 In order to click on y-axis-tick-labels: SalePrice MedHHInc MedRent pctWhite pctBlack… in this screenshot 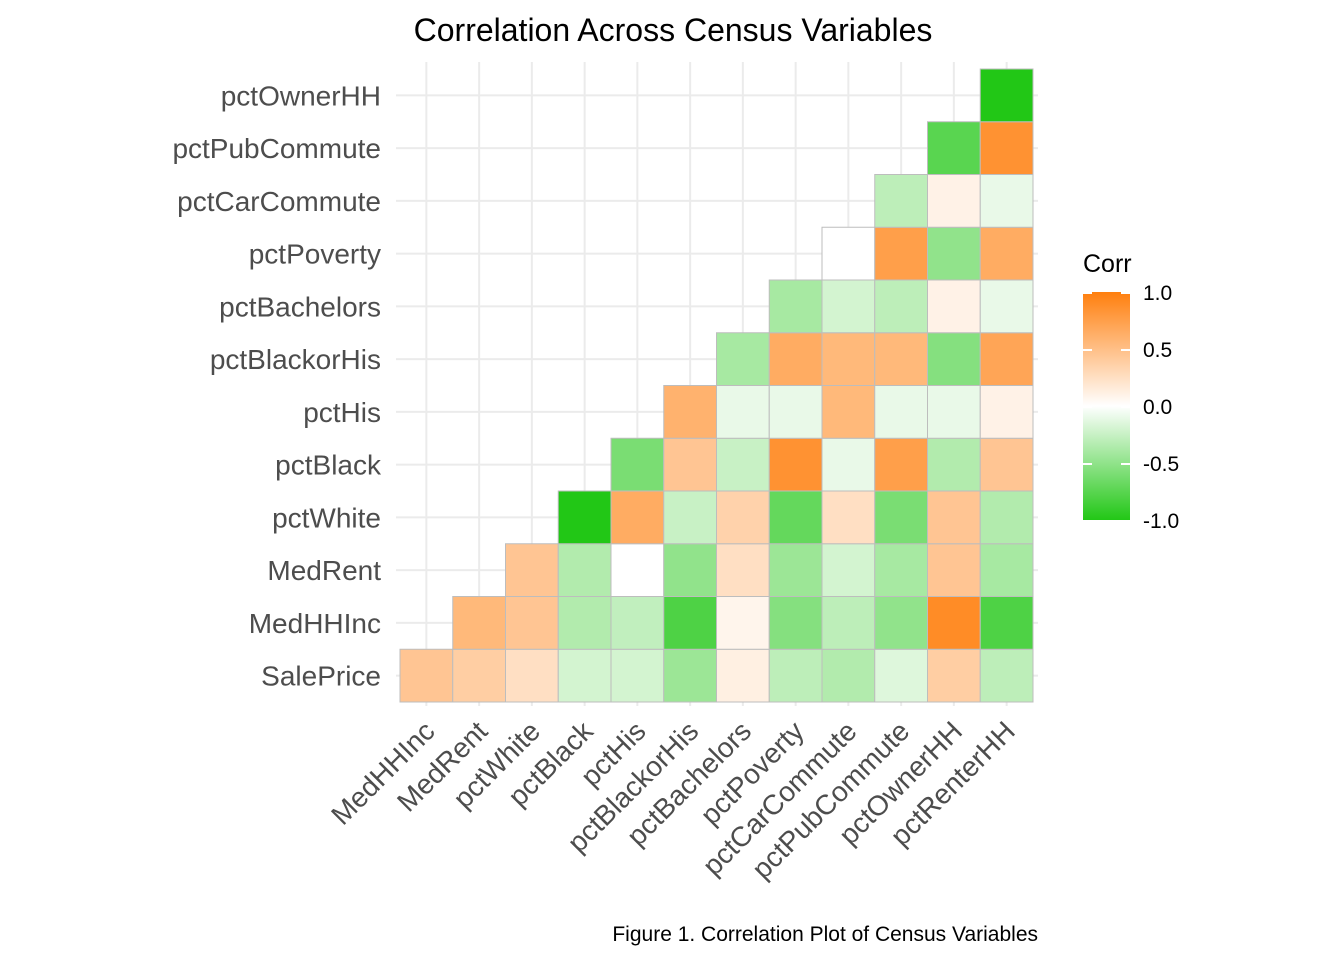, I will do `click(277, 385)`.